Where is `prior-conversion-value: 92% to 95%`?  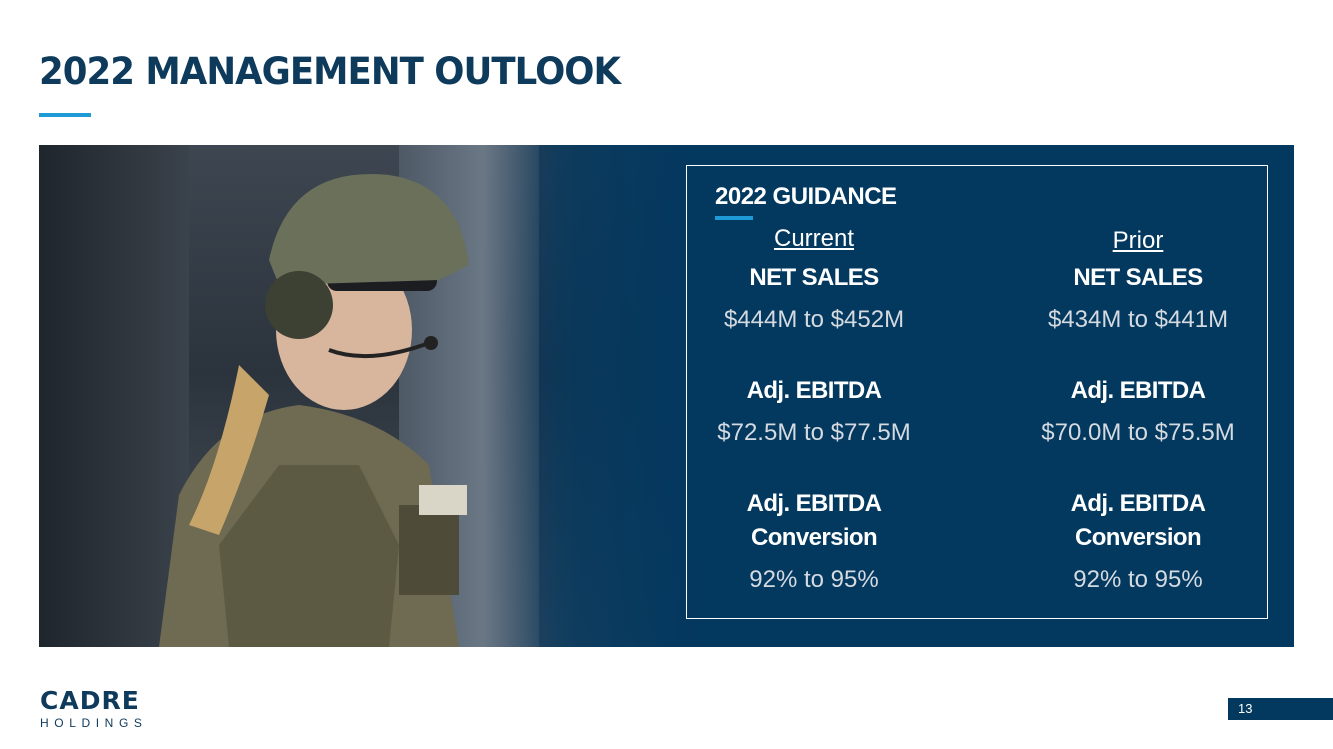 prior-conversion-value: 92% to 95% is located at coordinates (1138, 579).